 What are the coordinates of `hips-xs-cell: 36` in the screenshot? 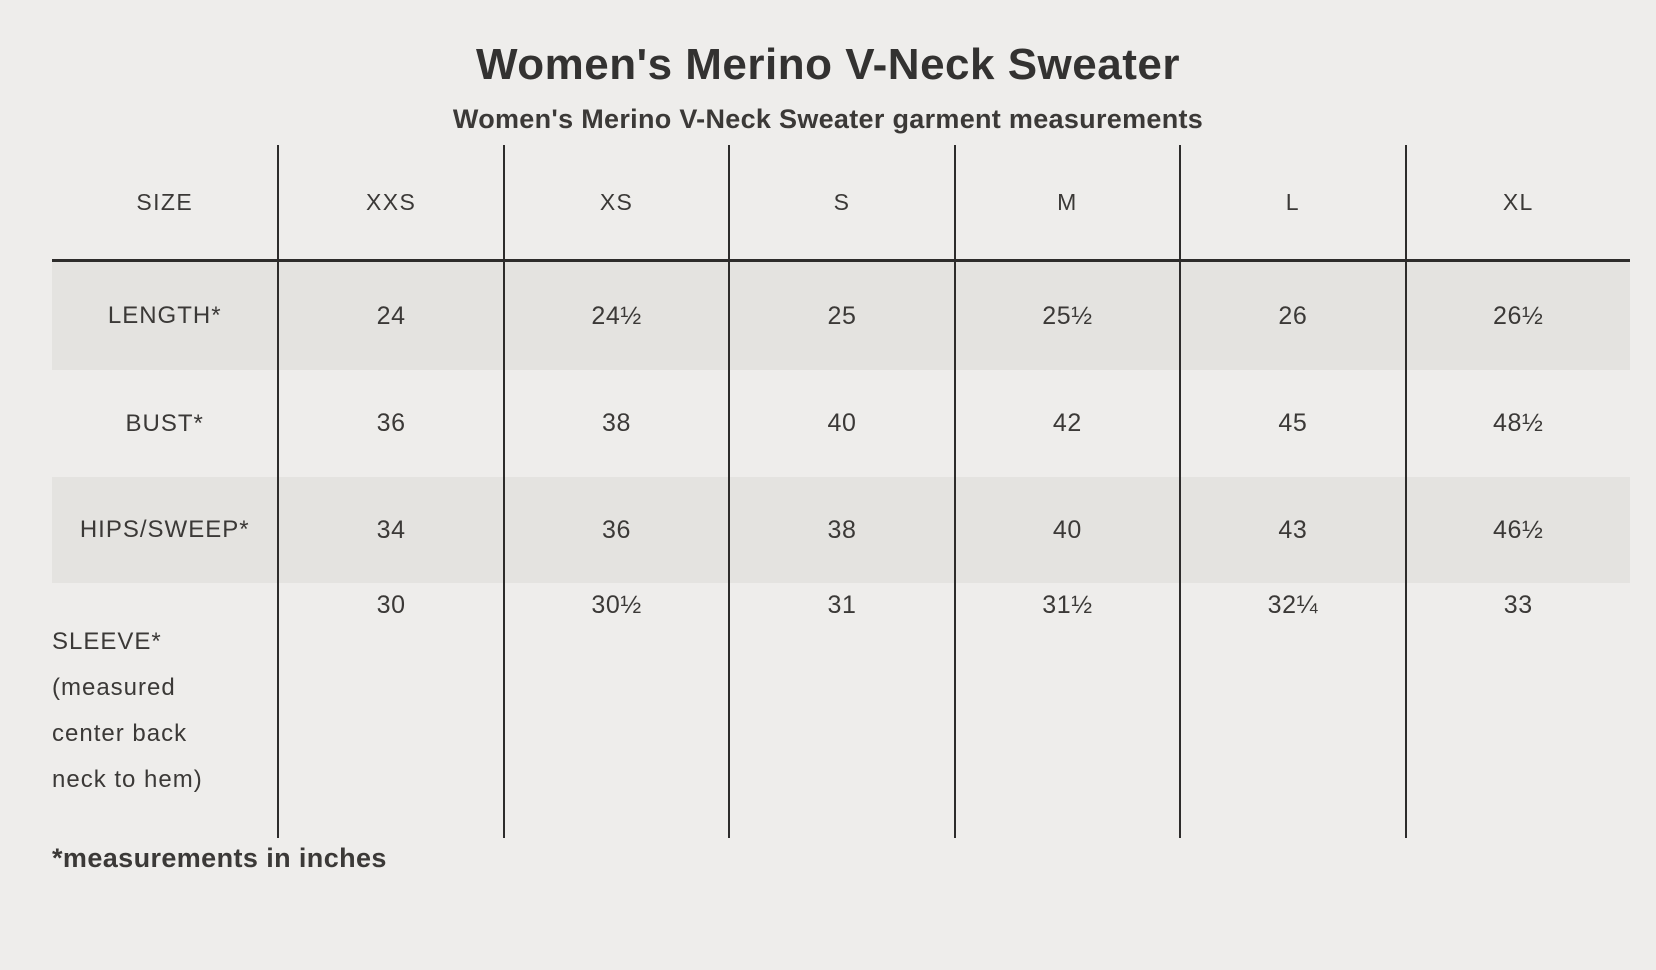 It's located at (615, 530).